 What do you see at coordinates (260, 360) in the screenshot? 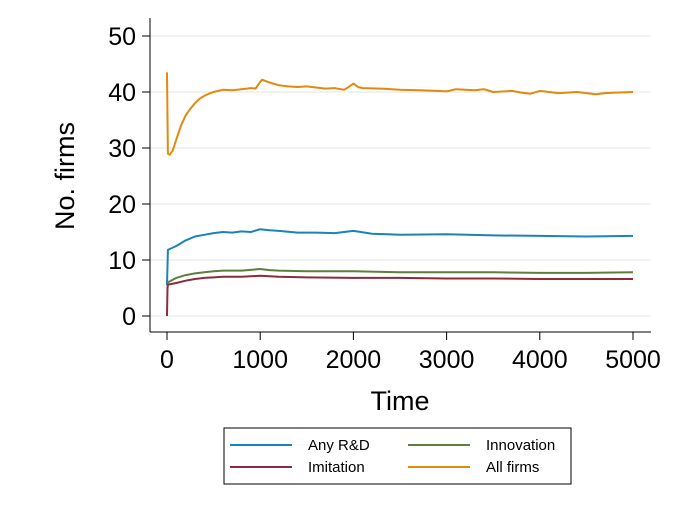
I see `x-tick-label-1: 1000` at bounding box center [260, 360].